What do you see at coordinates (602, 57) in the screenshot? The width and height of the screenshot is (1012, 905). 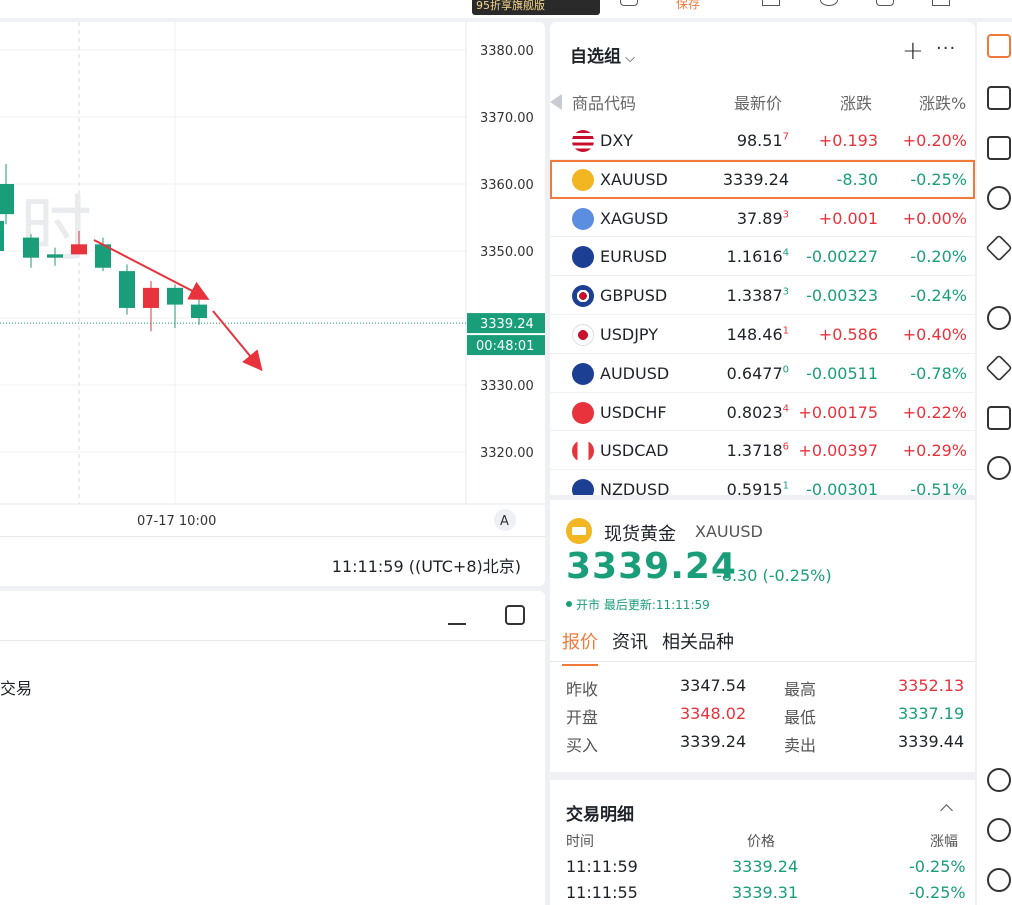 I see `watchlist-title: 自选组 ⌵` at bounding box center [602, 57].